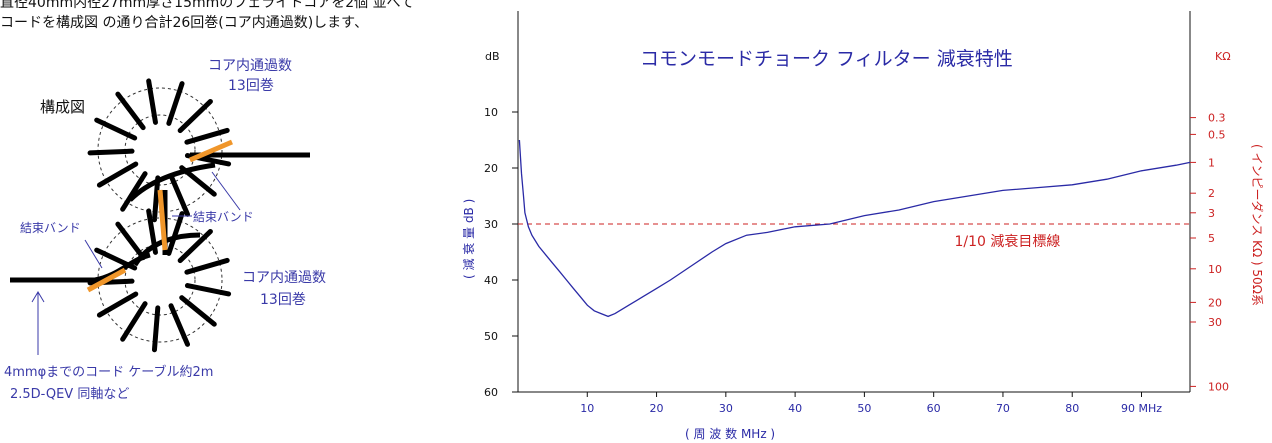 This screenshot has width=1272, height=443. I want to click on y-unit-label: dB, so click(492, 56).